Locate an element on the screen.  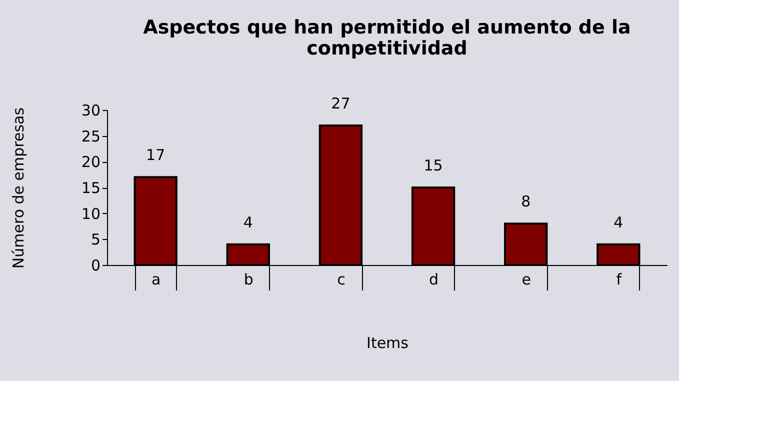
y-tick-label: 25 is located at coordinates (90, 136).